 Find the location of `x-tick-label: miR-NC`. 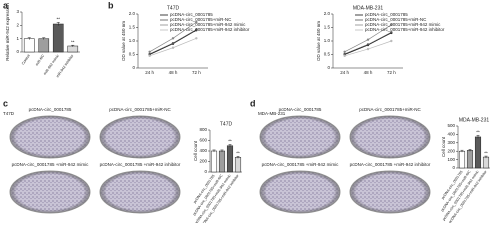

x-tick-label: miR-NC is located at coordinates (40, 59).